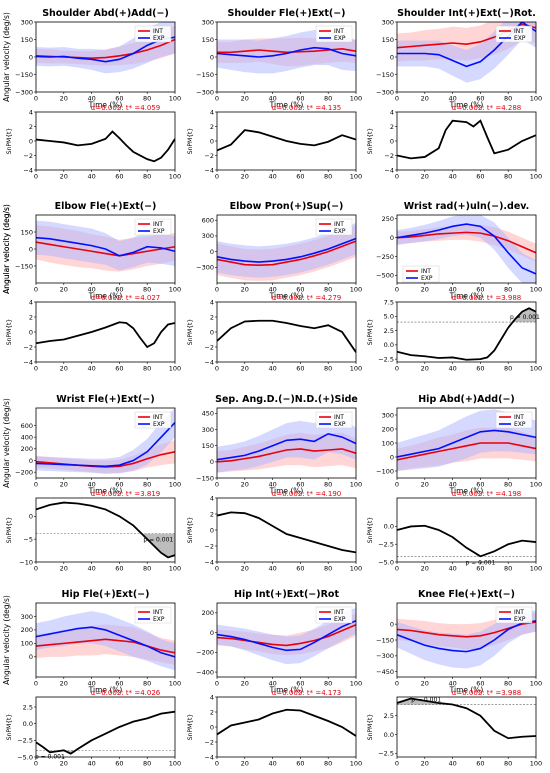  I want to click on spm-y-tick-label: −2.5, so click(25, 741).